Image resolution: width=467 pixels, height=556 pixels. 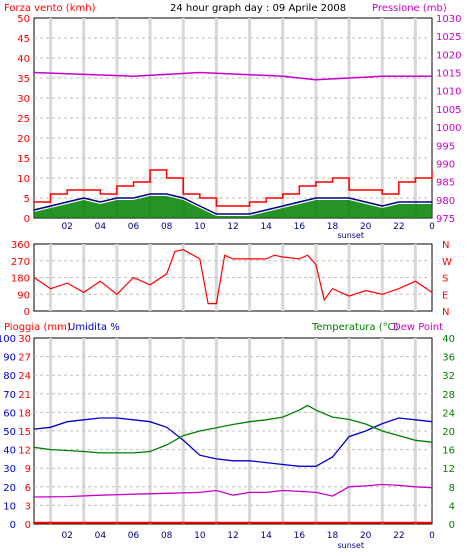 I want to click on humidity-tick-label: 100, so click(x=8, y=339).